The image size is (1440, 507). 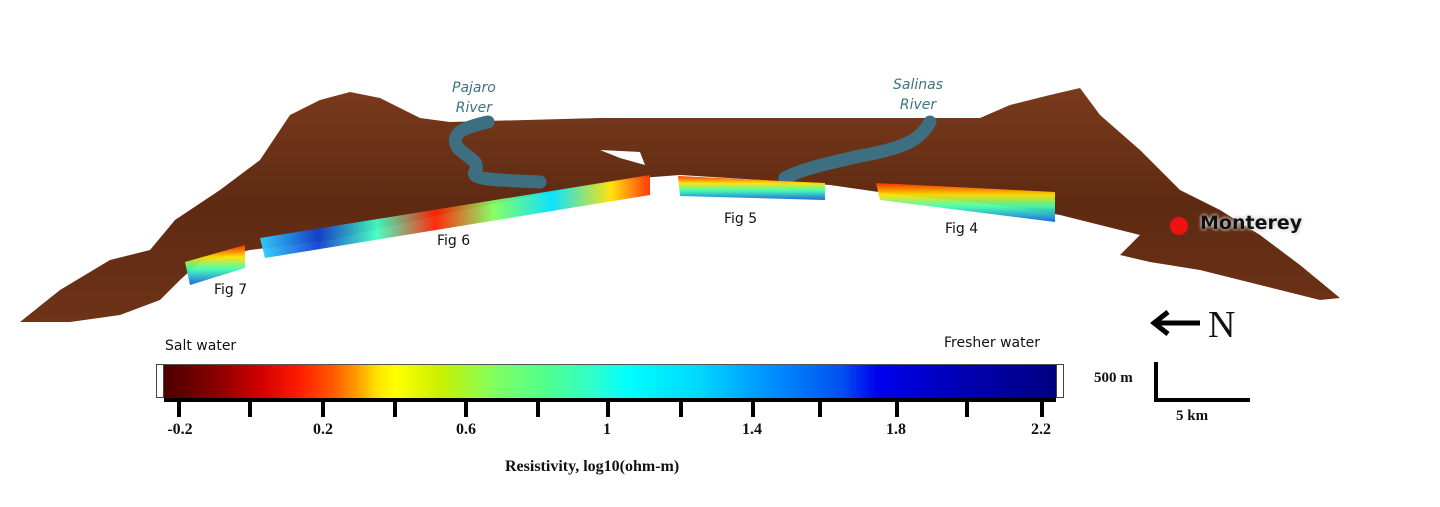 What do you see at coordinates (751, 188) in the screenshot?
I see `section-fig5` at bounding box center [751, 188].